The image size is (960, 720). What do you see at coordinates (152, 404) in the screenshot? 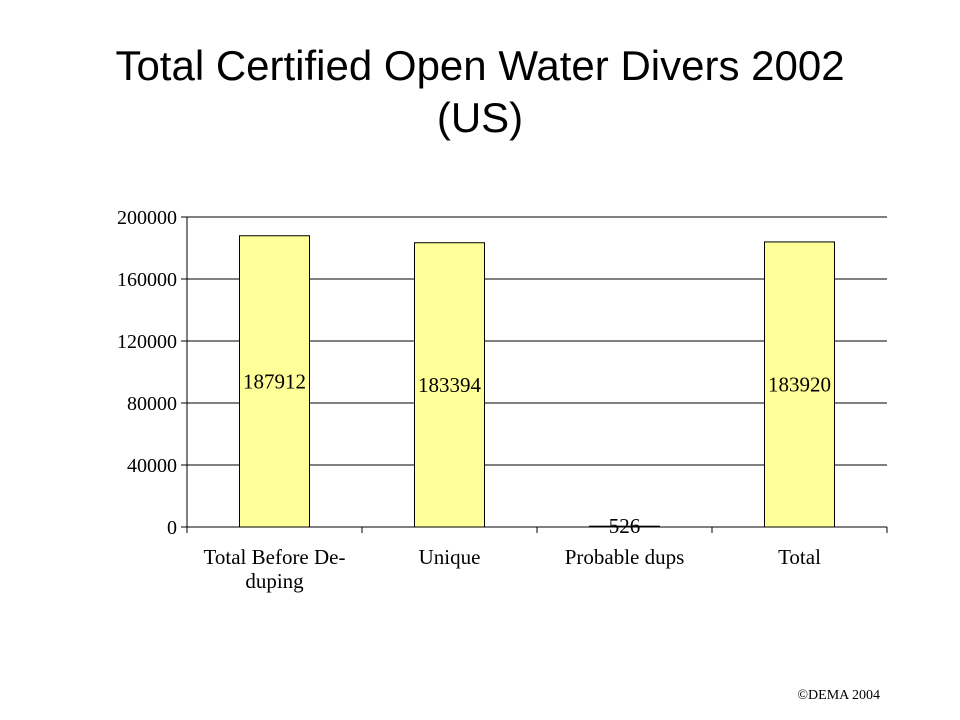
I see `y-tick-label: 80000` at bounding box center [152, 404].